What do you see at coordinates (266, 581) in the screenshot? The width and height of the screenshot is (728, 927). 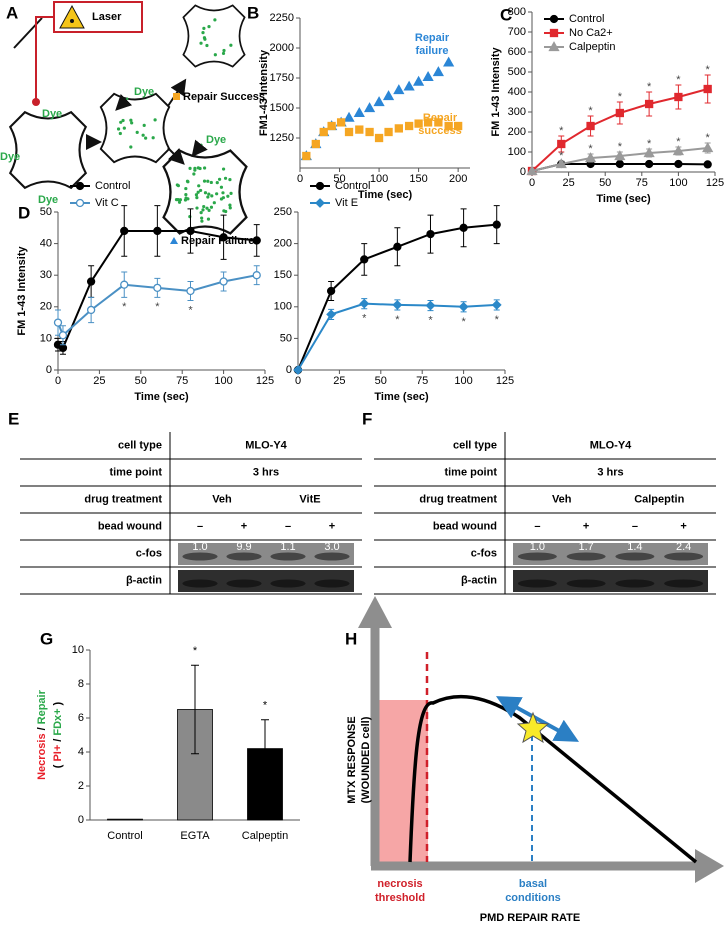 I see `blot-image` at bounding box center [266, 581].